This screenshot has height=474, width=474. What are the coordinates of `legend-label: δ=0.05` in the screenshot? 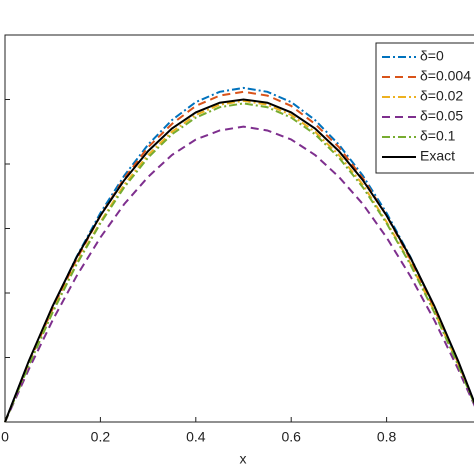 It's located at (441, 116).